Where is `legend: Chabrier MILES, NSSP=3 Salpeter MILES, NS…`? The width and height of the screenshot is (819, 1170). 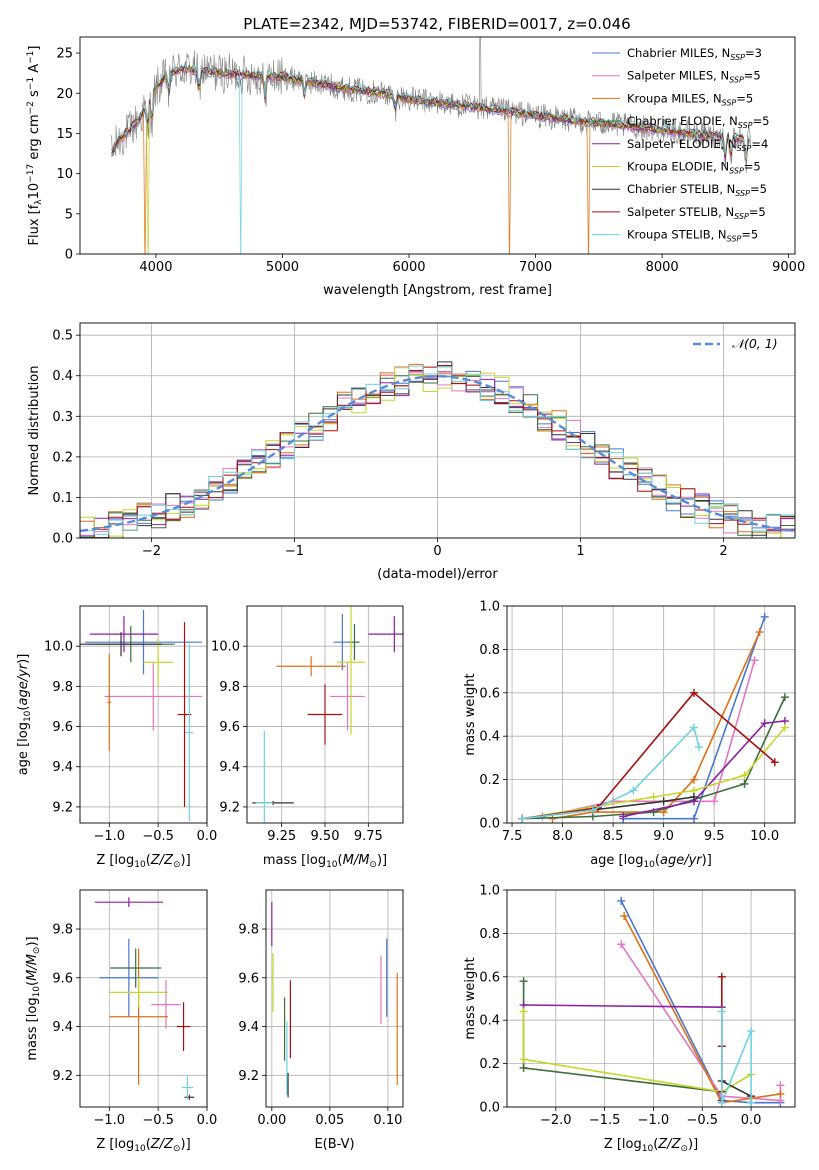
legend: Chabrier MILES, NSSP=3 Salpeter MILES, NS… is located at coordinates (680, 145).